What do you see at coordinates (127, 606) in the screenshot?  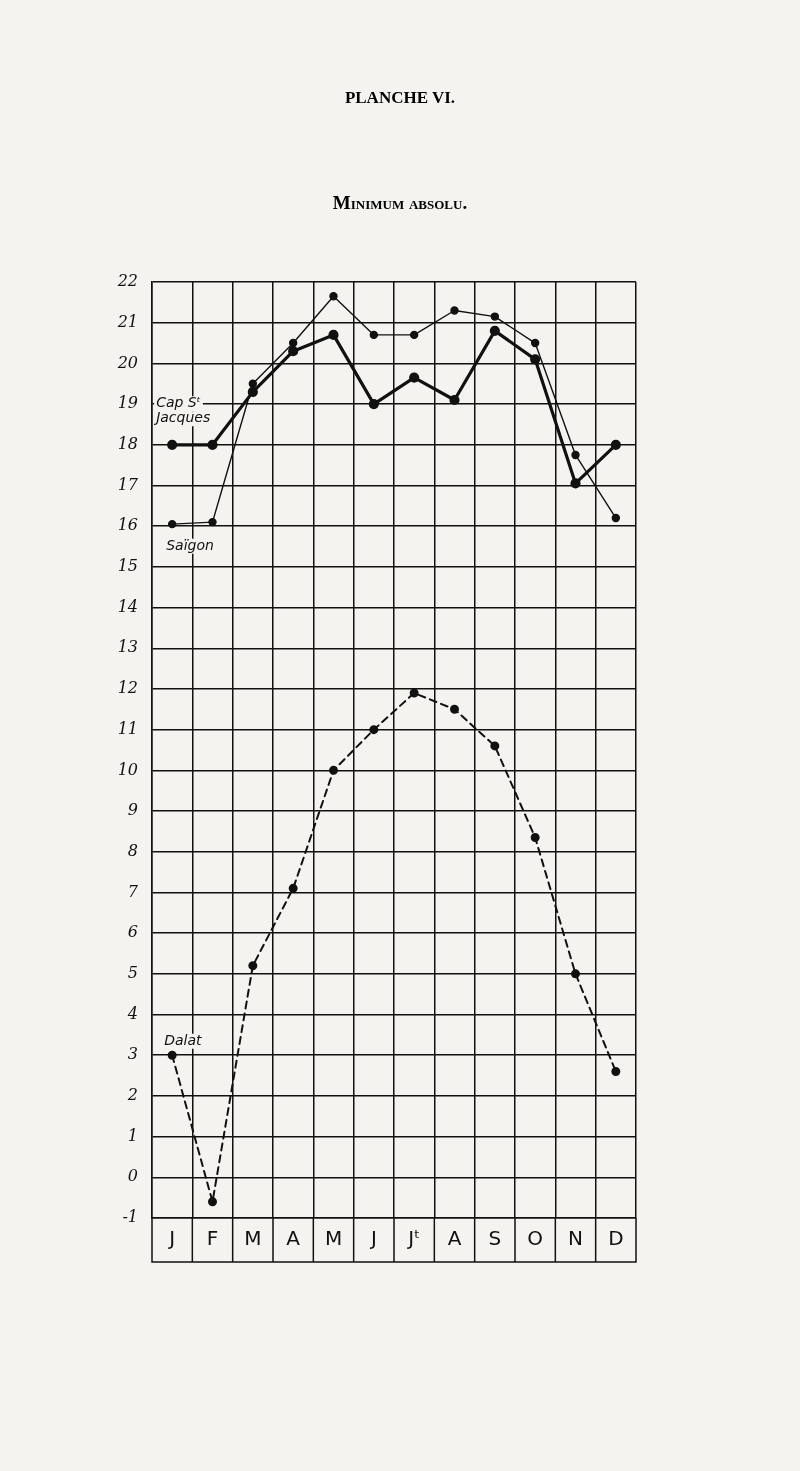 I see `y-tick-label: 14` at bounding box center [127, 606].